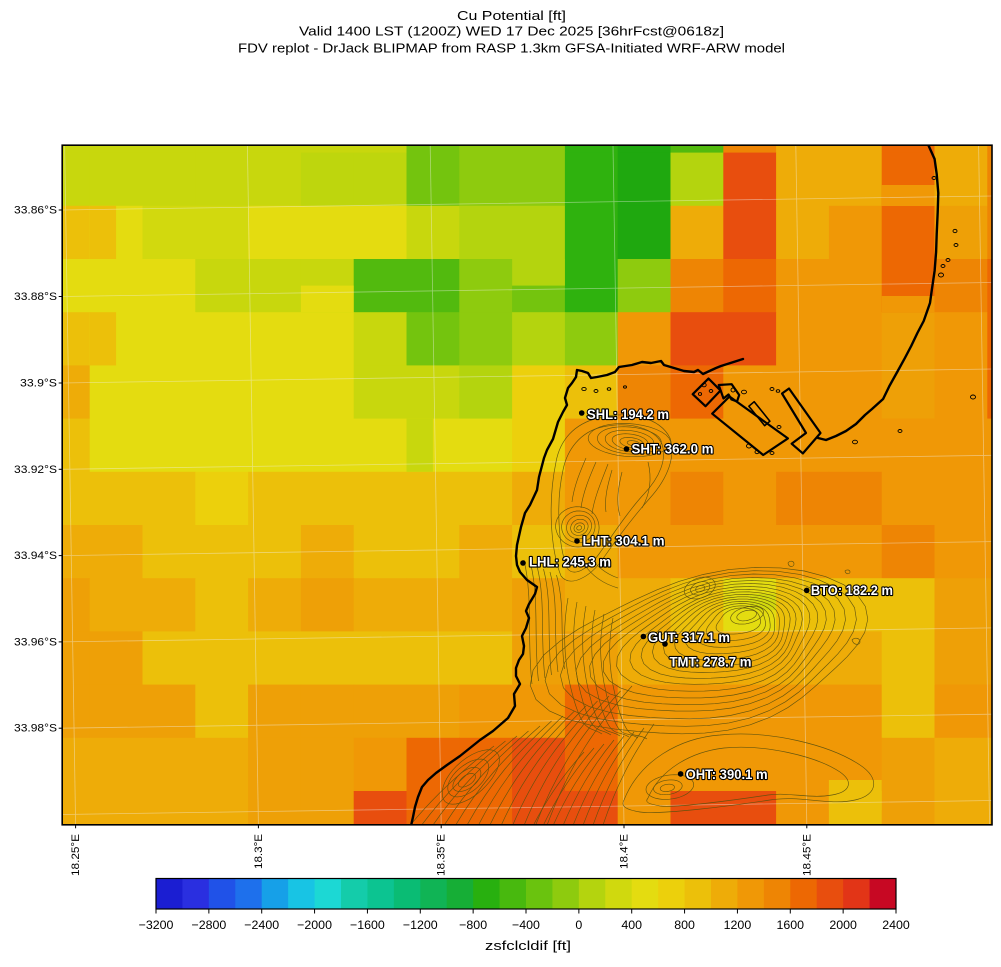 The height and width of the screenshot is (967, 1001). Describe the element at coordinates (420, 925) in the screenshot. I see `svg-text: −1200` at that location.